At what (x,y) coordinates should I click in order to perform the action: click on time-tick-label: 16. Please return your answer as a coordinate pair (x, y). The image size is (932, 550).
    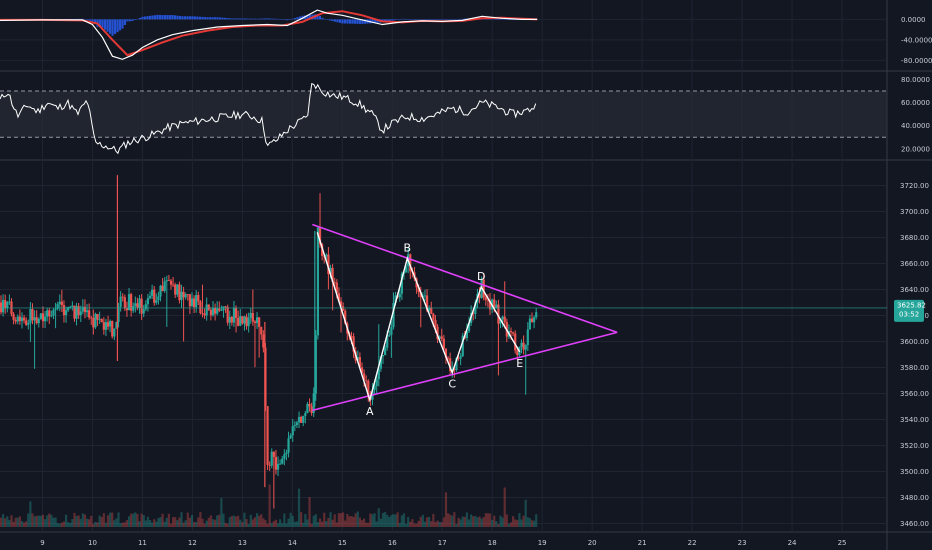
    Looking at the image, I should click on (392, 543).